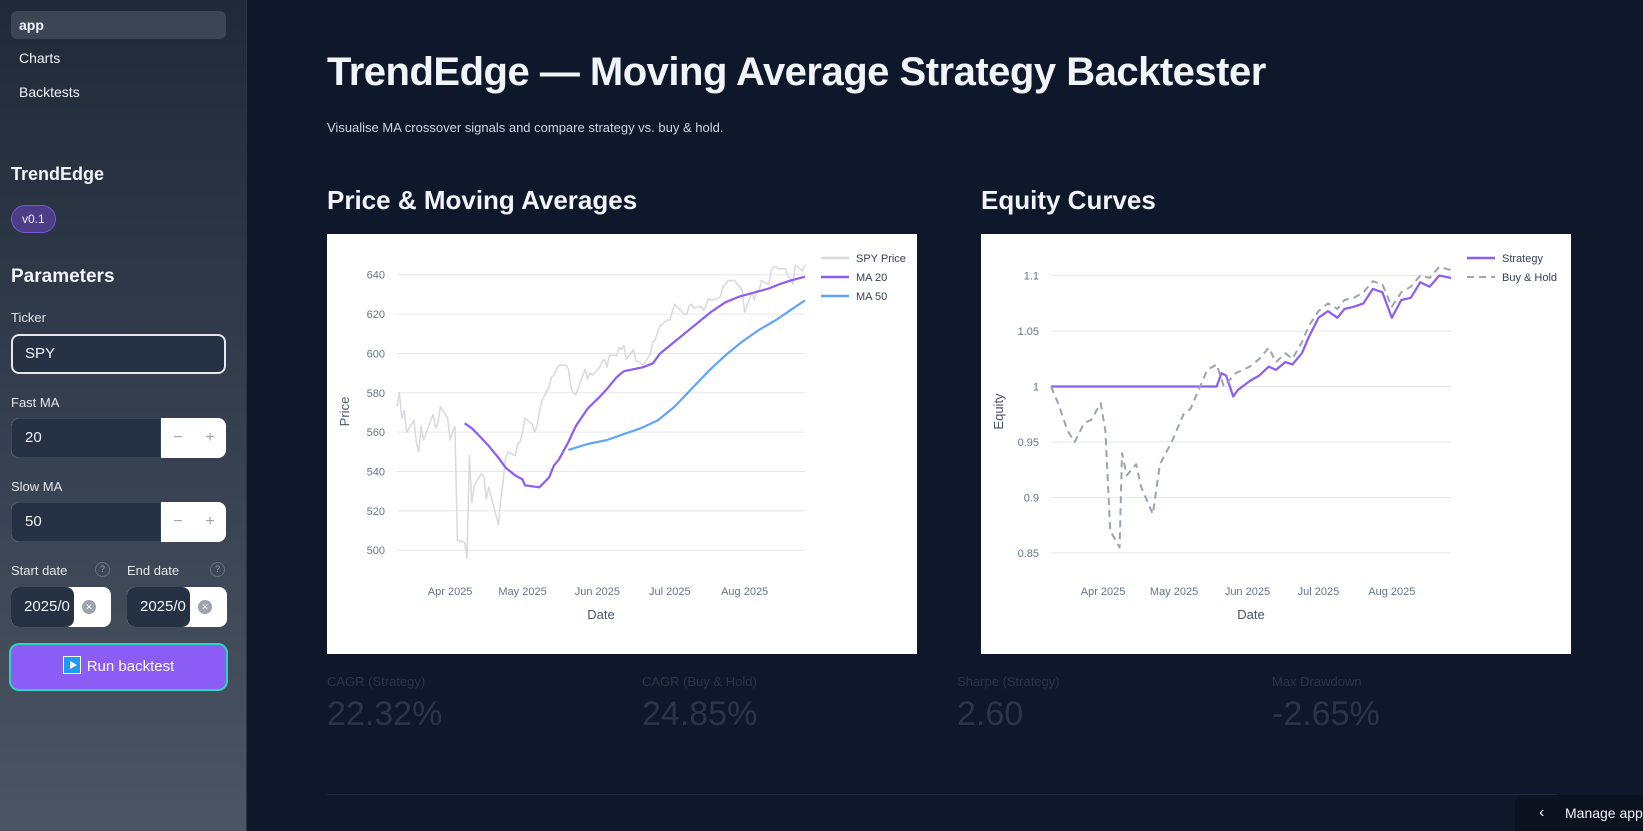 The height and width of the screenshot is (831, 1643). Describe the element at coordinates (699, 681) in the screenshot. I see `metric-label: CAGR (Buy & Hold)` at that location.